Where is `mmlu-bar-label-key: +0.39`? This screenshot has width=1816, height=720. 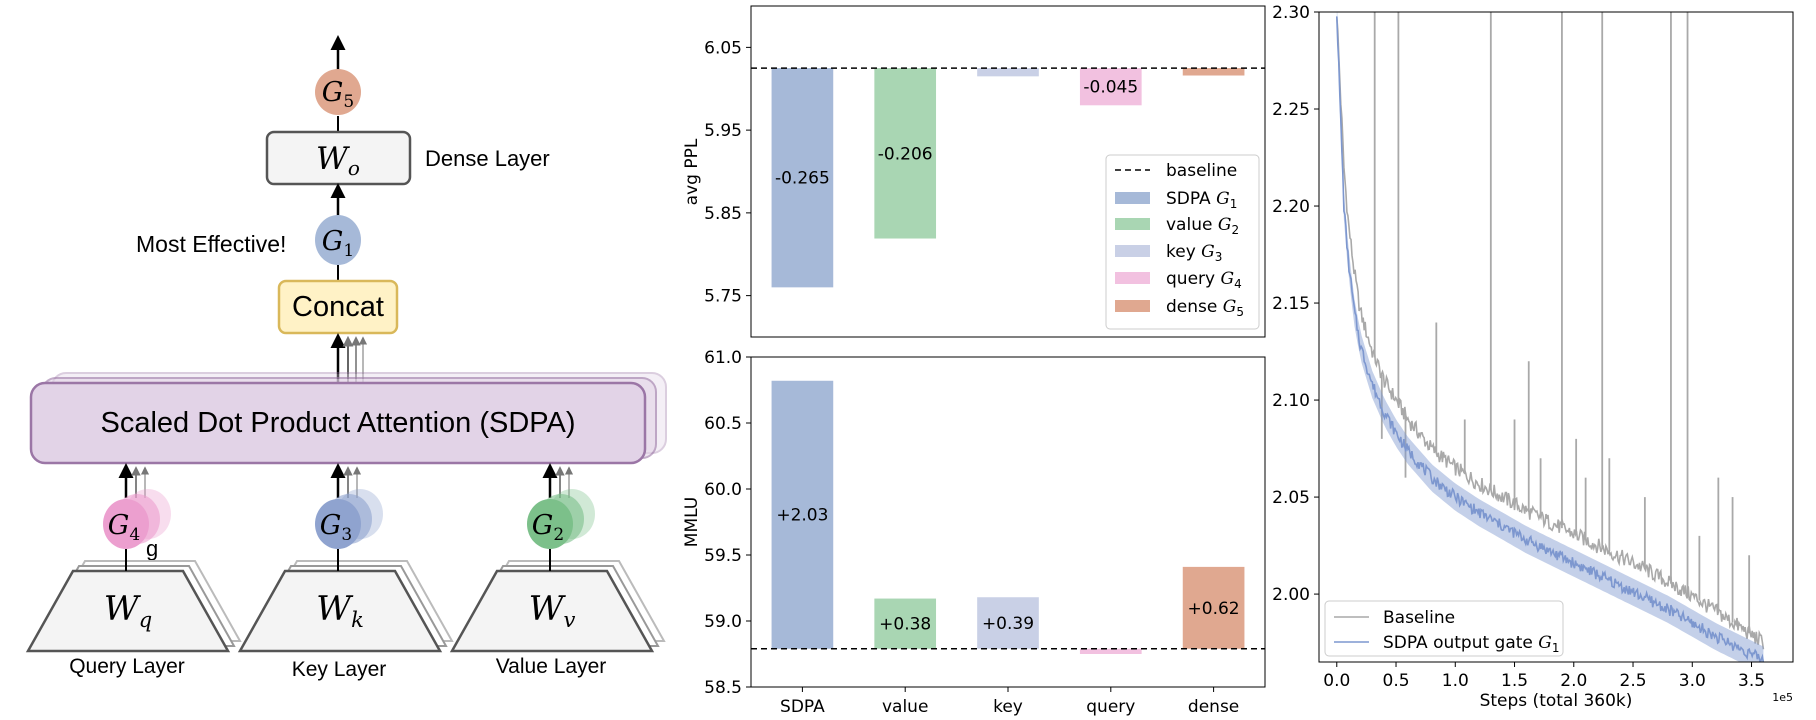 mmlu-bar-label-key: +0.39 is located at coordinates (1008, 624).